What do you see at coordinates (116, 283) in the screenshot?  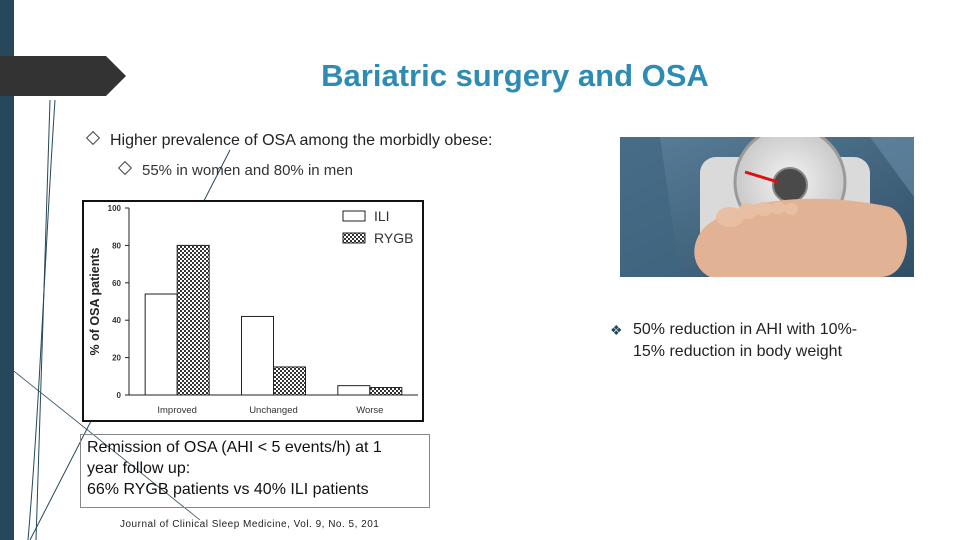 I see `y-tick-label: 60` at bounding box center [116, 283].